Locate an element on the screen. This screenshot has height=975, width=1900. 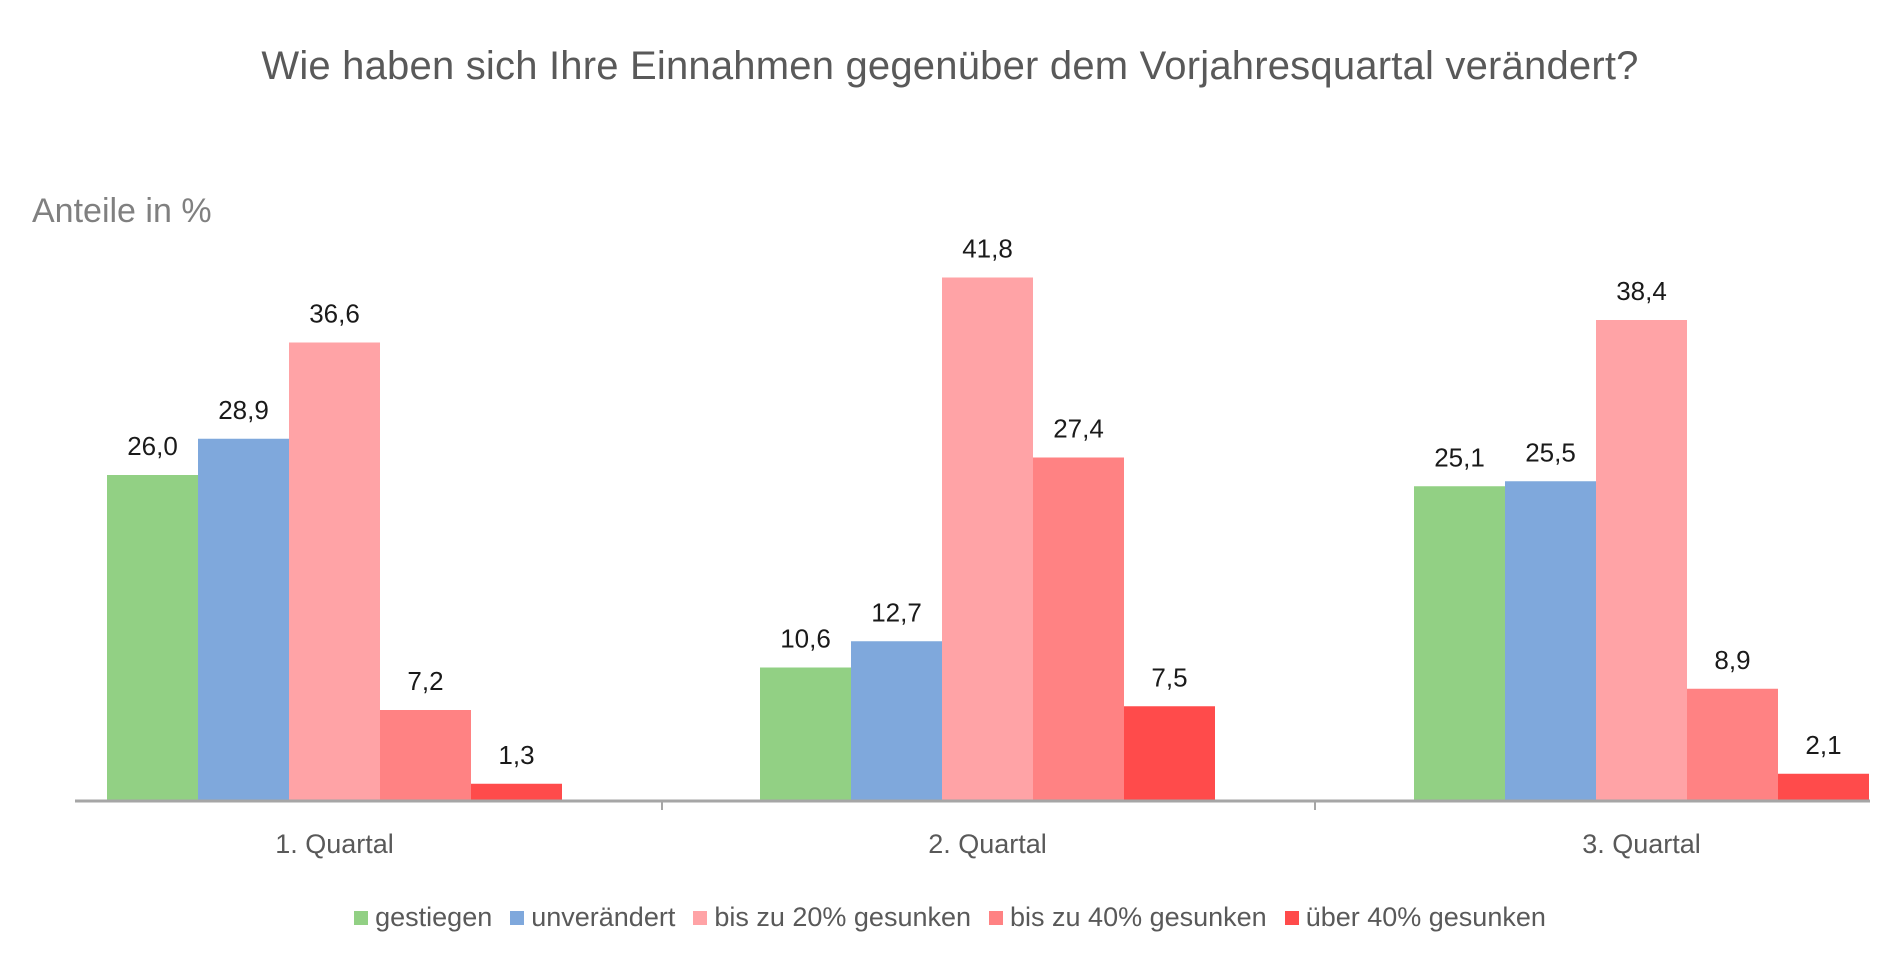
legend-item: bis zu 20% gesunken is located at coordinates (832, 917).